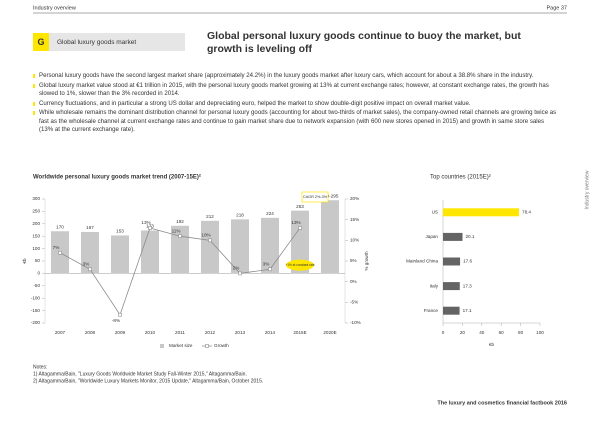 The height and width of the screenshot is (424, 600). What do you see at coordinates (353, 260) in the screenshot?
I see `y2-tick-label: 5%` at bounding box center [353, 260].